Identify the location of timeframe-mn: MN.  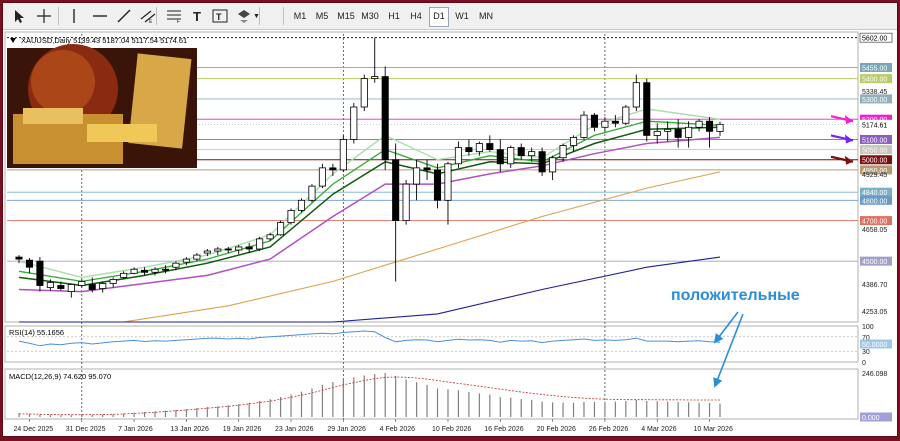
(486, 16).